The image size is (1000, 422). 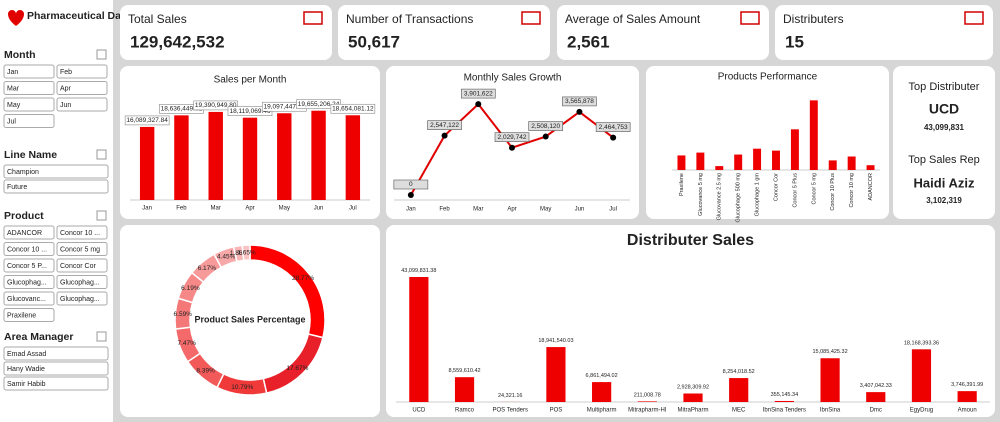 I want to click on data-label: 8,254,018.52, so click(x=739, y=372).